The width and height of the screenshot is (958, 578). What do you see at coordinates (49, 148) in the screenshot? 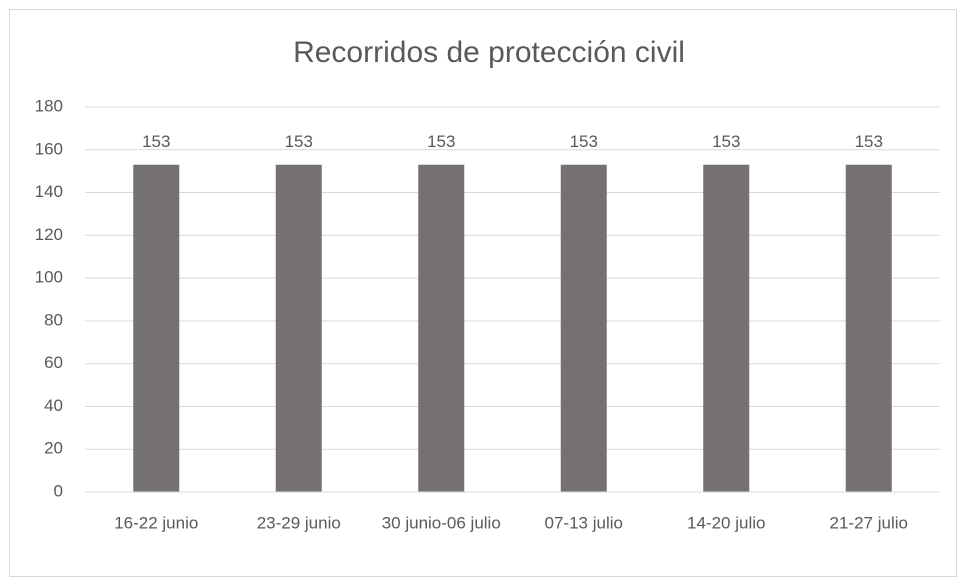
I see `y-tick-label: 160` at bounding box center [49, 148].